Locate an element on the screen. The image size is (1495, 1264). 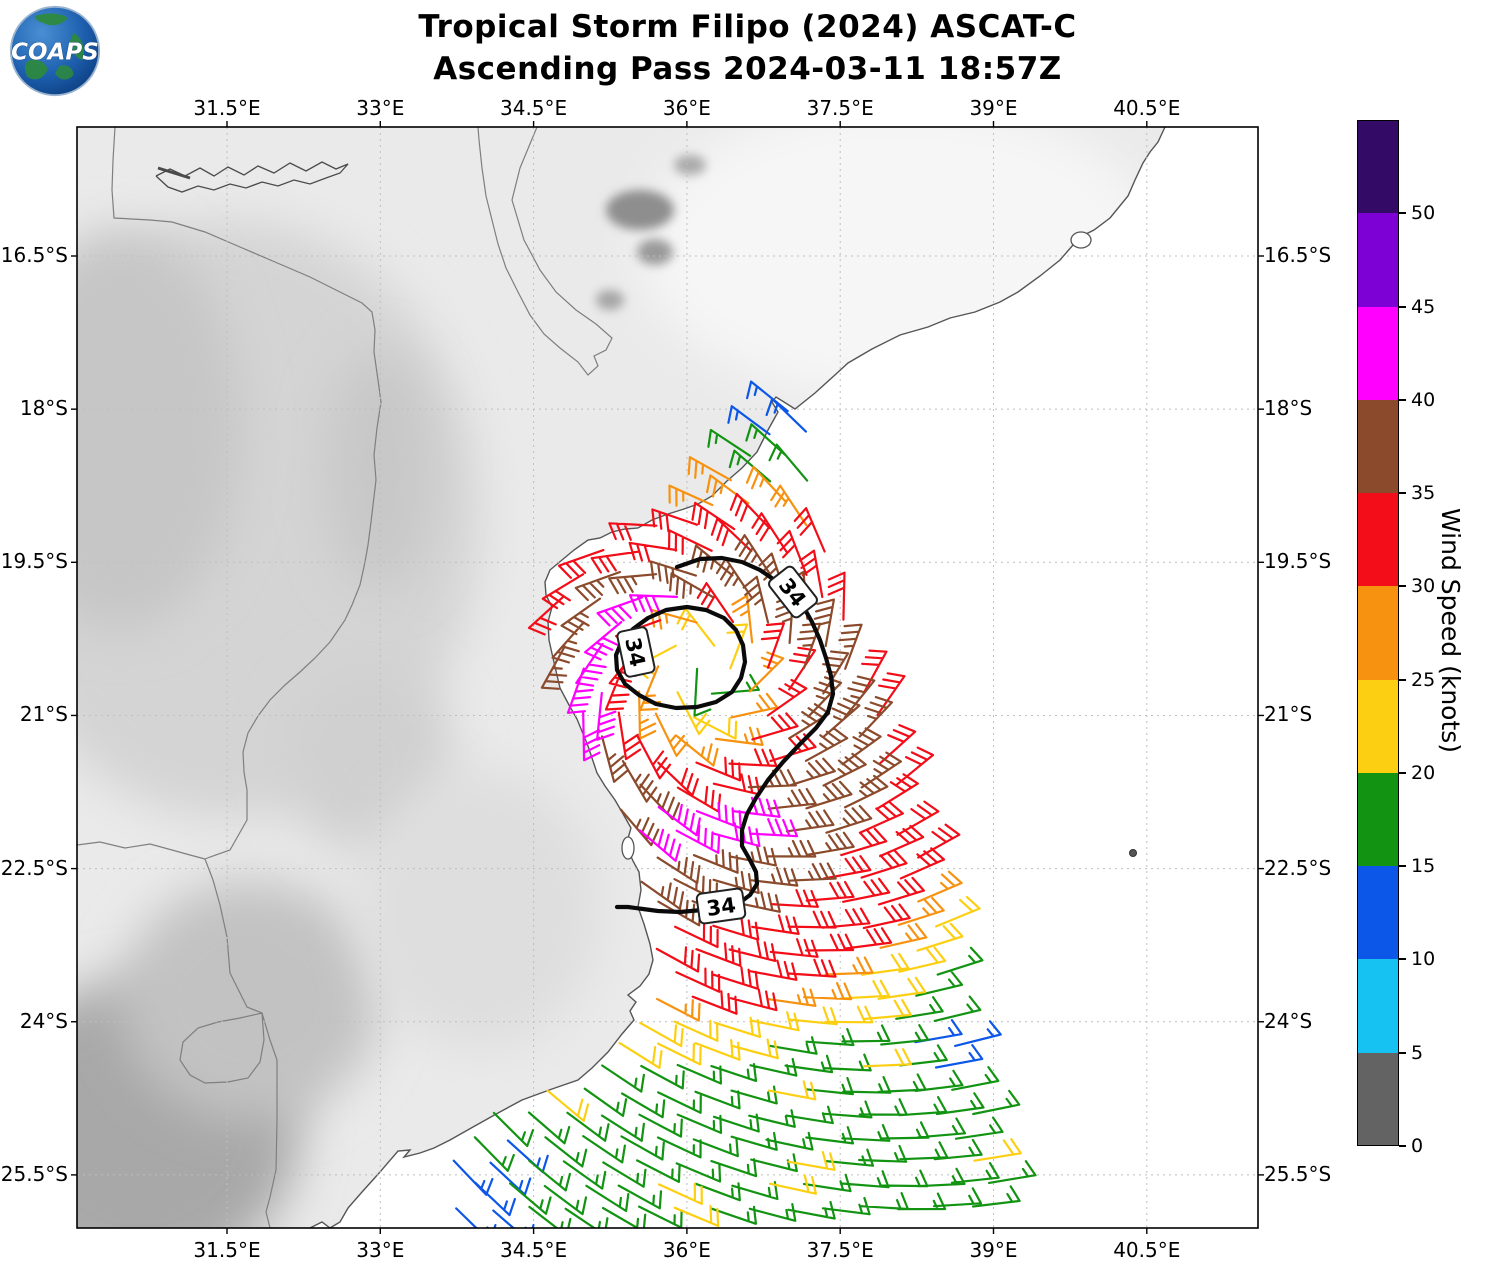
colorbar is located at coordinates (1378, 633).